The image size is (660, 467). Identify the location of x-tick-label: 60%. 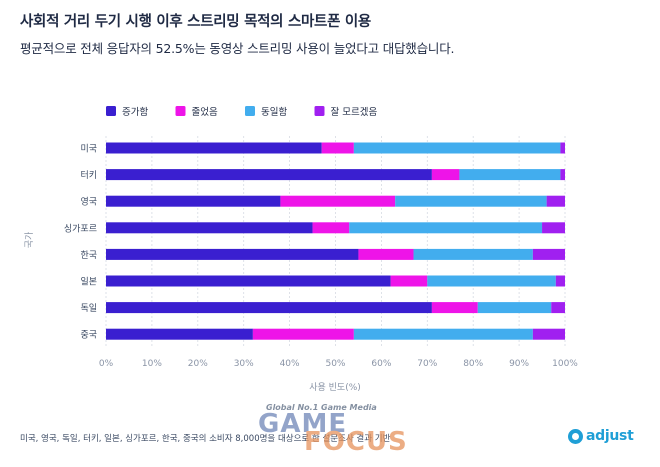
(381, 364).